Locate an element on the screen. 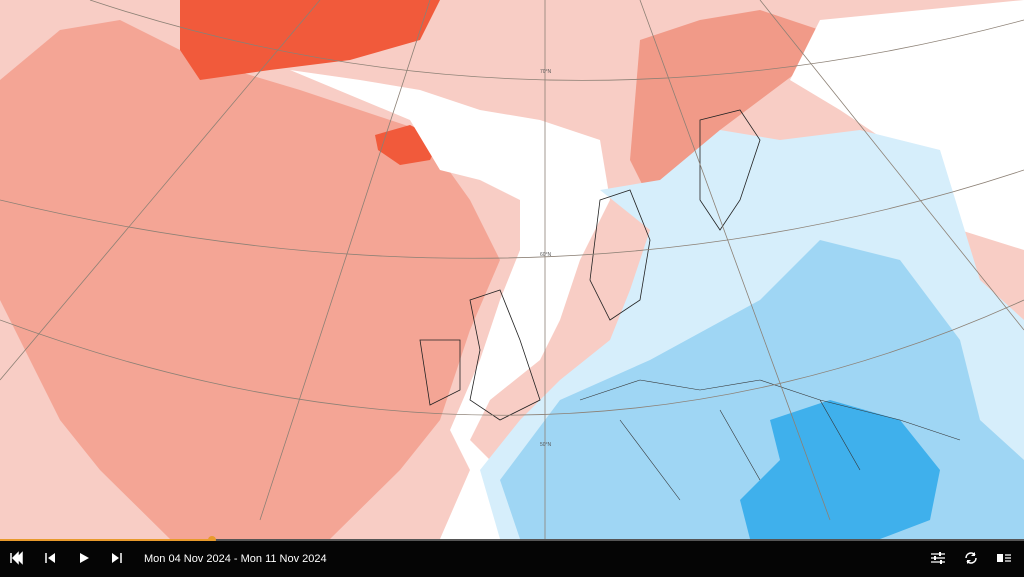 This screenshot has width=1024, height=577. play-button is located at coordinates (84, 558).